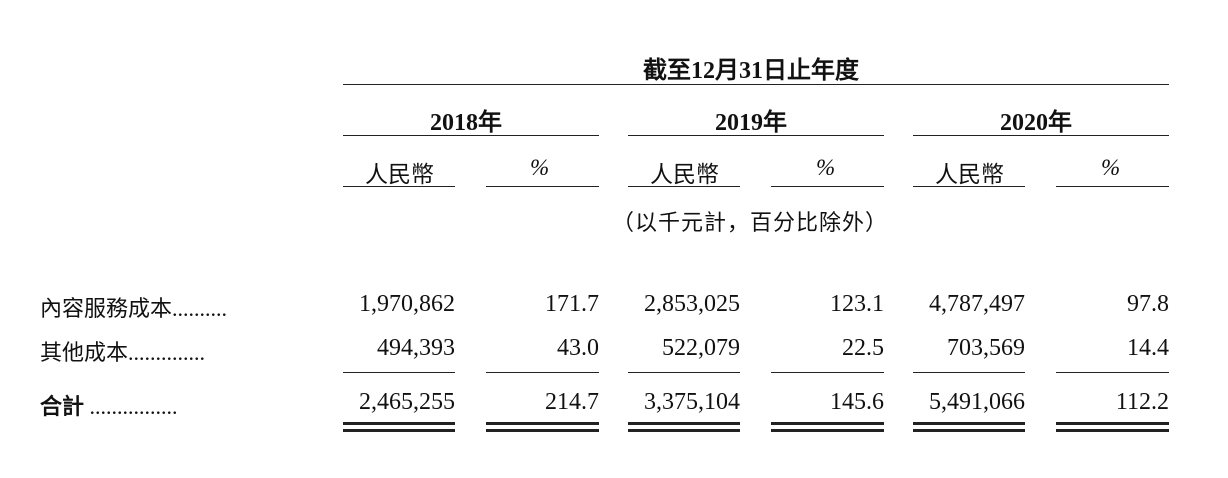 The width and height of the screenshot is (1228, 478). Describe the element at coordinates (756, 135) in the screenshot. I see `year-rule-2019` at that location.